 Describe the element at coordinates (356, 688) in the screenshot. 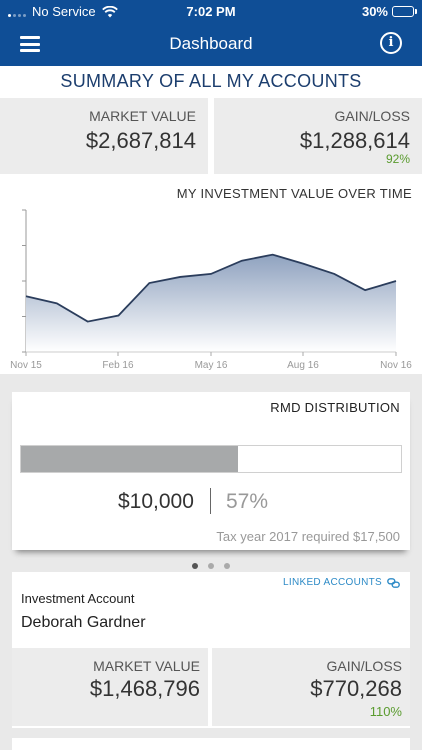

I see `account-gain-loss-amount: $770,268` at that location.